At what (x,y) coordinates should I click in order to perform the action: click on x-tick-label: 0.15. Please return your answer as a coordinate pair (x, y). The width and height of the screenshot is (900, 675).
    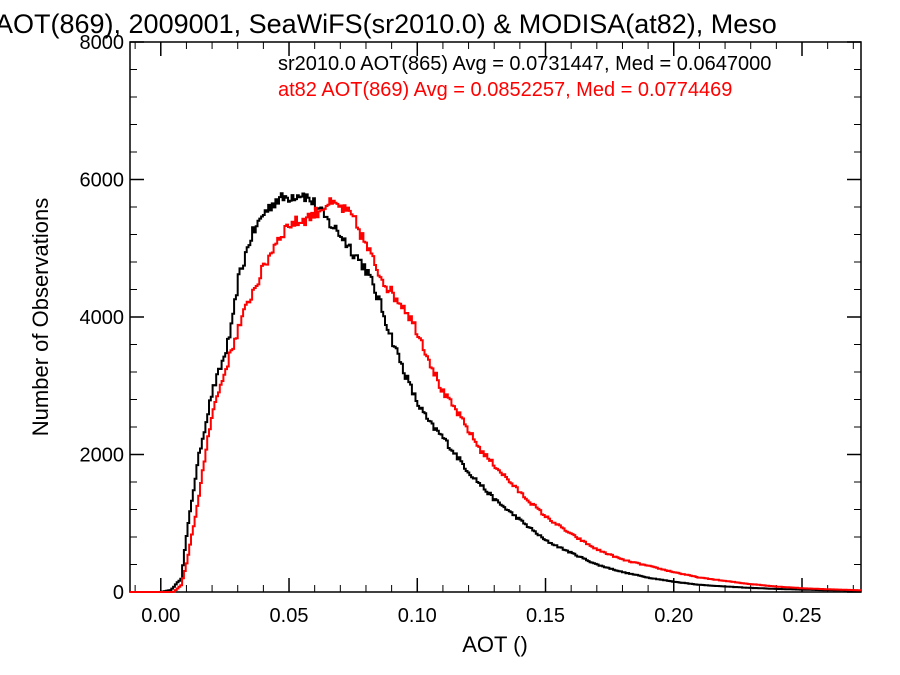
    Looking at the image, I should click on (545, 616).